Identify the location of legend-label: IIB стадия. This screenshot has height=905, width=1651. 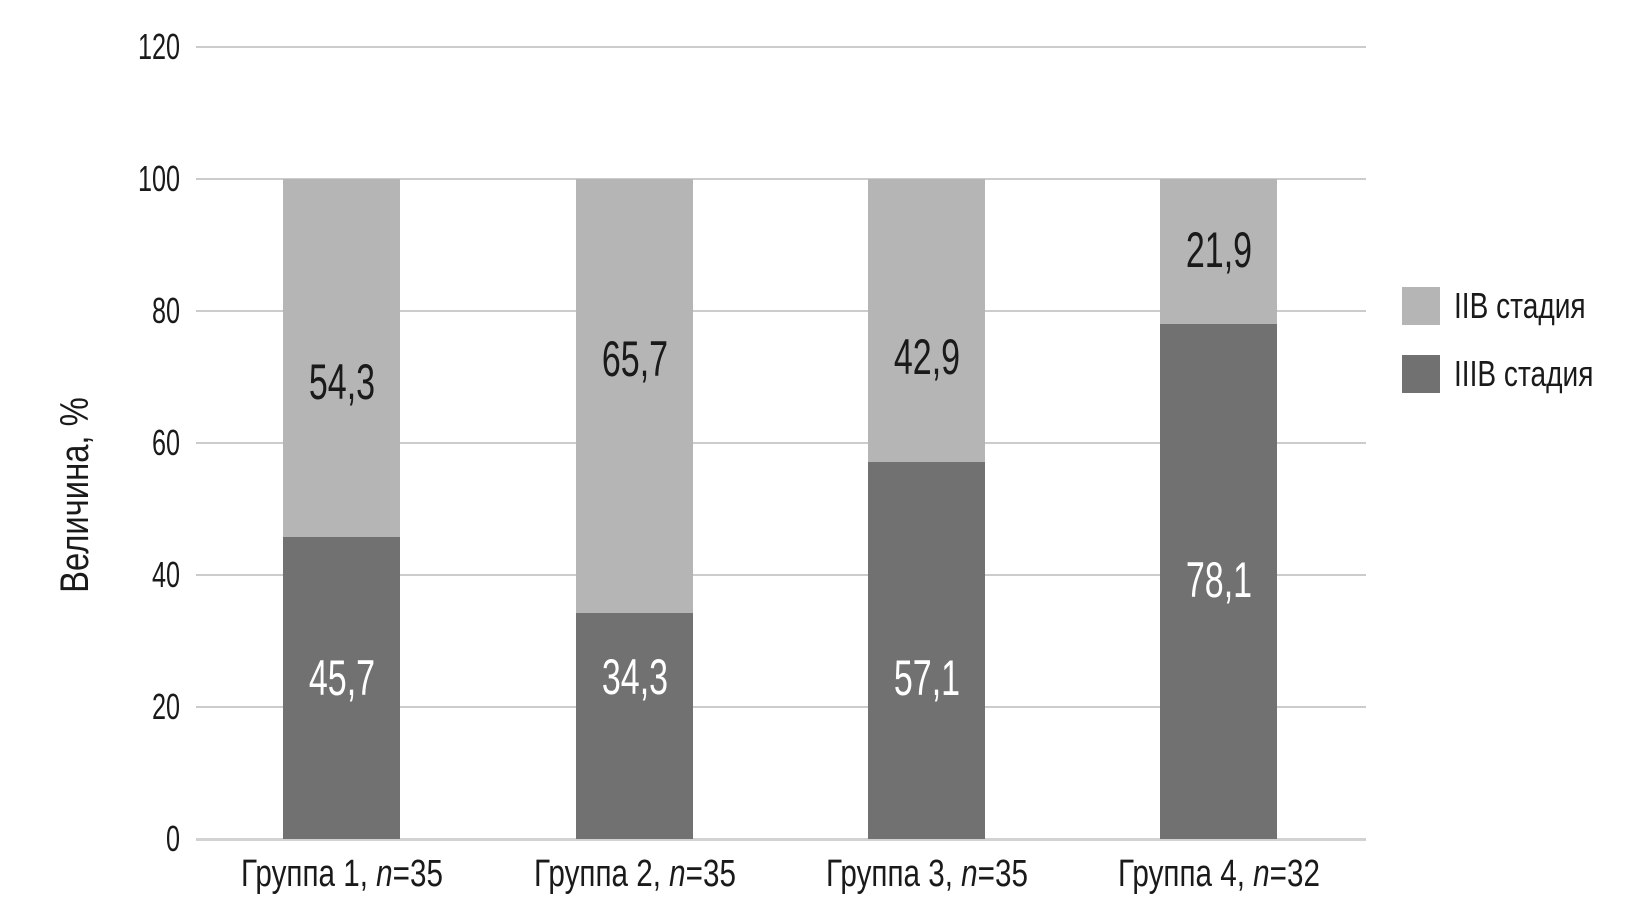
(1520, 305).